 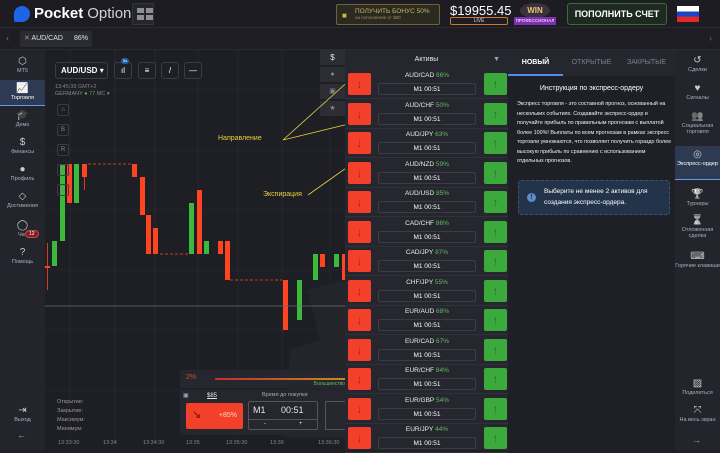 I want to click on right-nav-image: ▨ Поделиться, so click(x=697, y=385).